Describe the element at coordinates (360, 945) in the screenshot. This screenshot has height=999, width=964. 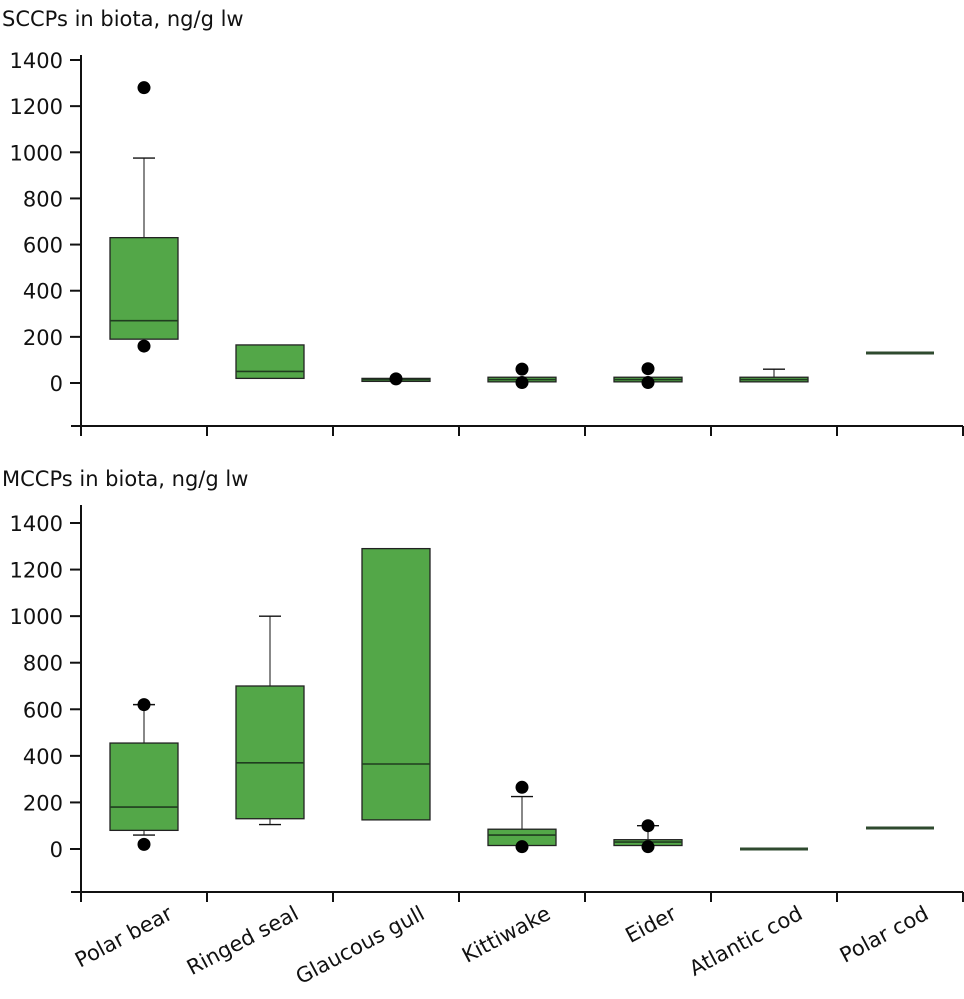
I see `x-tick-label: Glaucous gull` at that location.